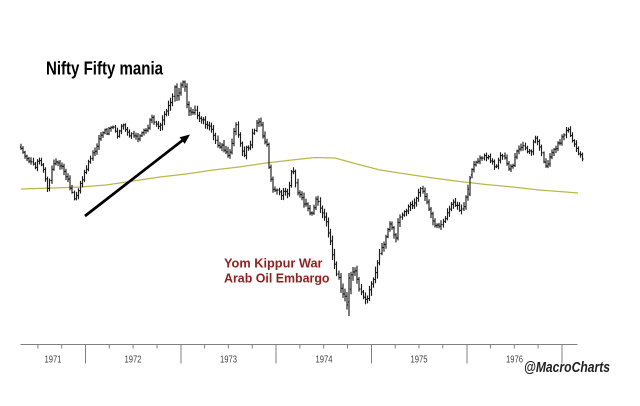 The height and width of the screenshot is (406, 640). I want to click on svg-text: @MacroCharts, so click(567, 368).